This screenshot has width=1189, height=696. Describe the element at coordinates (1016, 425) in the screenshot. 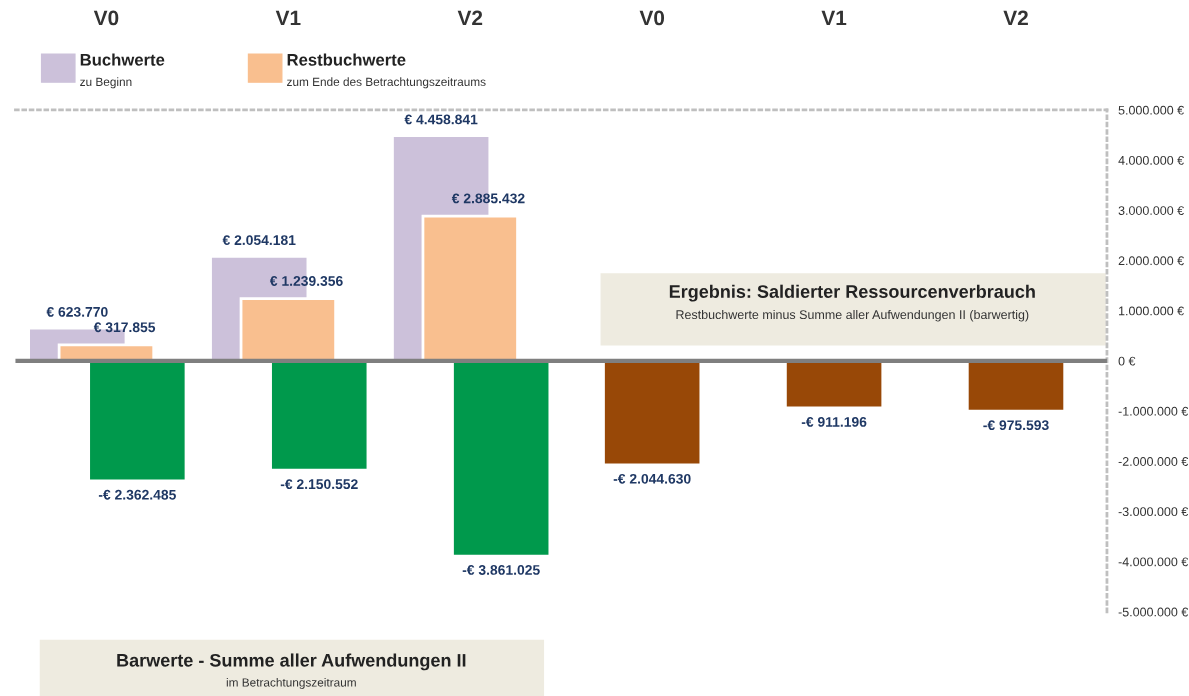

I see `data-label: -€ 975.593` at that location.